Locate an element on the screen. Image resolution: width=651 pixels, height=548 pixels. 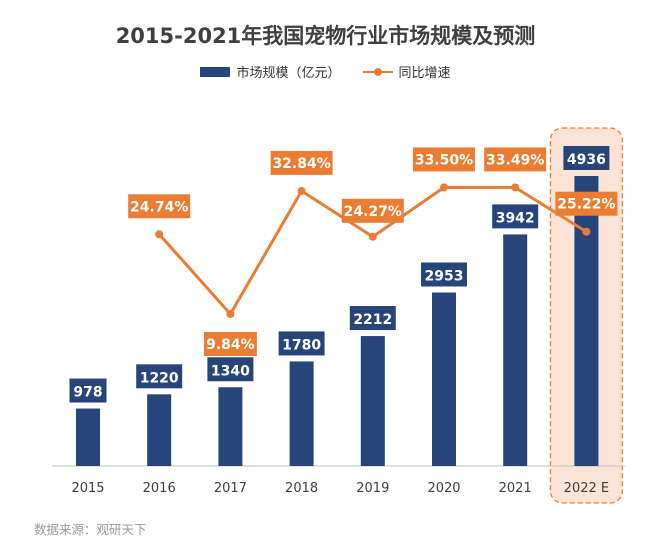
bar-label-box-2021 is located at coordinates (515, 216).